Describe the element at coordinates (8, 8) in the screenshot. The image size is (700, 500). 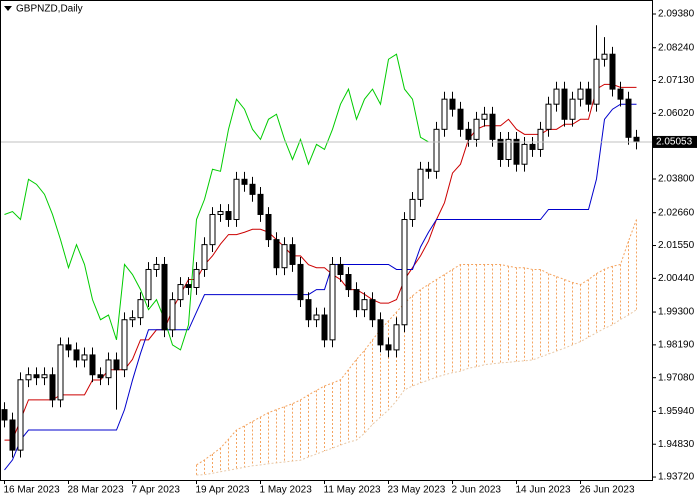
I see `symbol-menu-icon` at that location.